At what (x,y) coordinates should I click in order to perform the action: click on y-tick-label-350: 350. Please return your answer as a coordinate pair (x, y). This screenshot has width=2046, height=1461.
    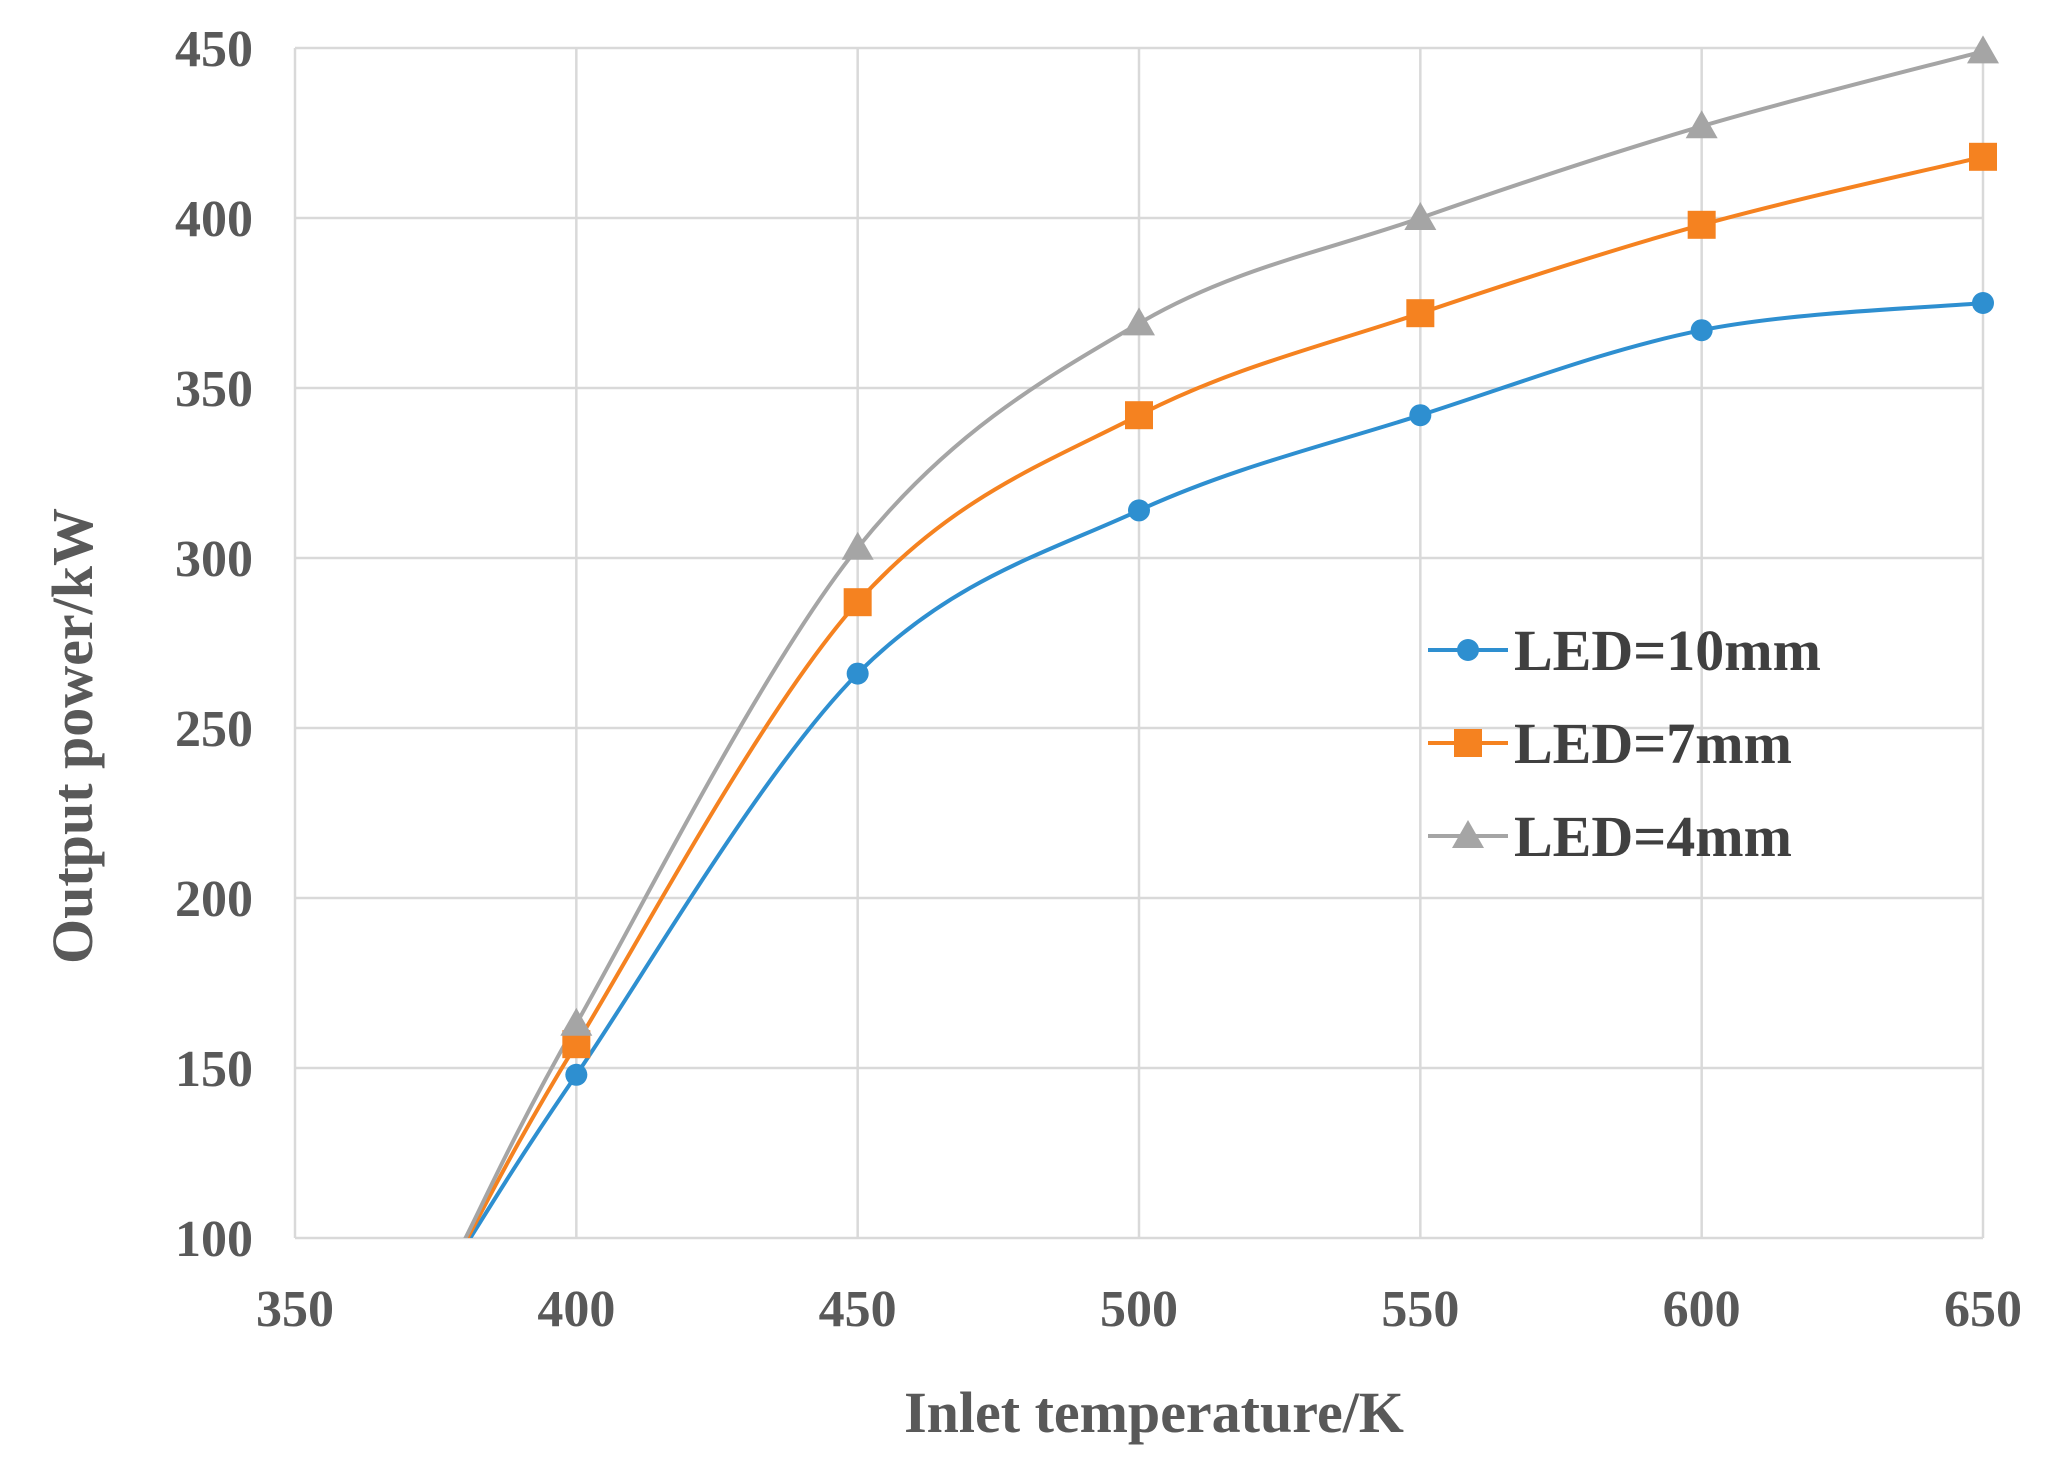
    Looking at the image, I should click on (214, 389).